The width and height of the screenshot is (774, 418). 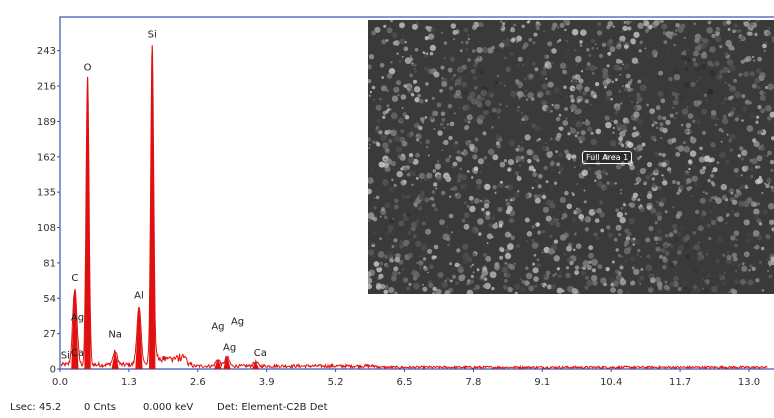 I want to click on peak-label-si: Si, so click(x=152, y=35).